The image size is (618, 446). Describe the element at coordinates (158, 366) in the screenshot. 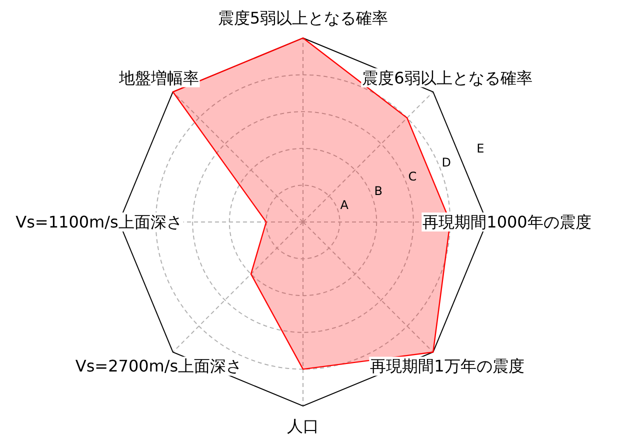

I see `spoke-label: Vs=2700m/s上面深さ` at that location.